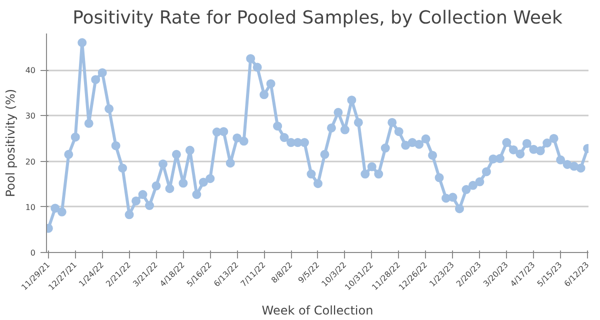 The height and width of the screenshot is (320, 600). Describe the element at coordinates (318, 310) in the screenshot. I see `x-axis-title: Week of Collection` at that location.